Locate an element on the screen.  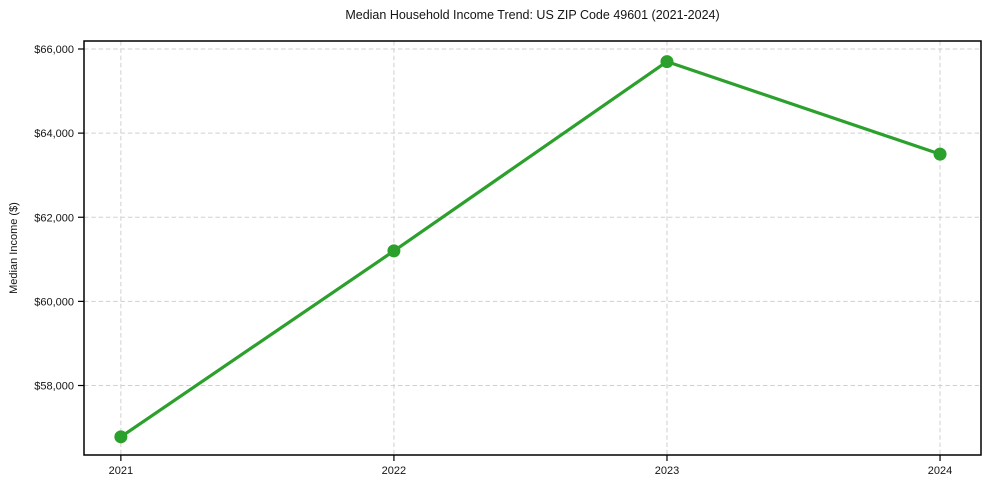
y-tick-label: $58,000 is located at coordinates (54, 387).